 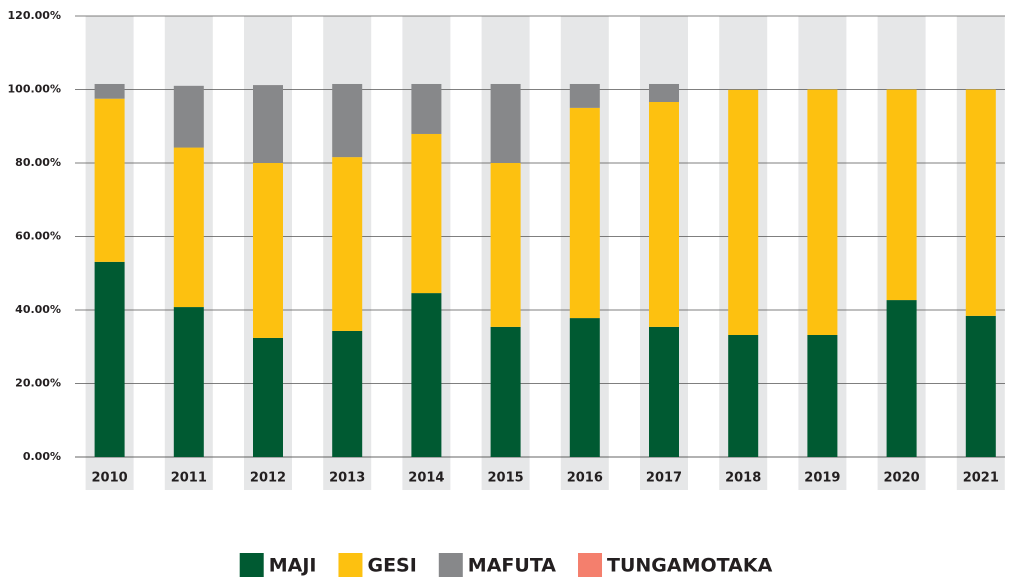 What do you see at coordinates (506, 478) in the screenshot?
I see `x-tick-label: 2015` at bounding box center [506, 478].